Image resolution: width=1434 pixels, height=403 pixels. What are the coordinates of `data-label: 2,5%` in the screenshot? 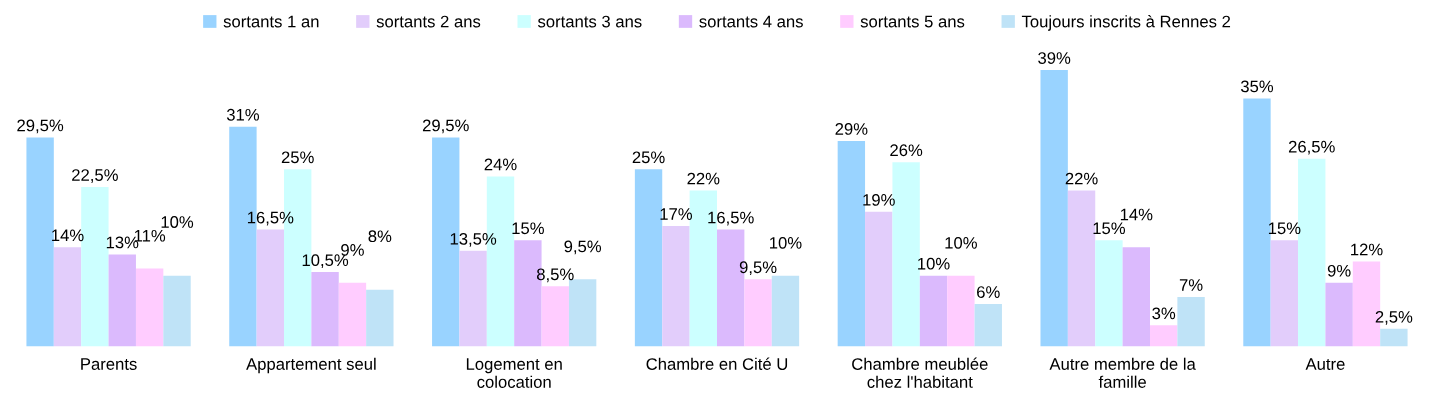 It's located at (1394, 317).